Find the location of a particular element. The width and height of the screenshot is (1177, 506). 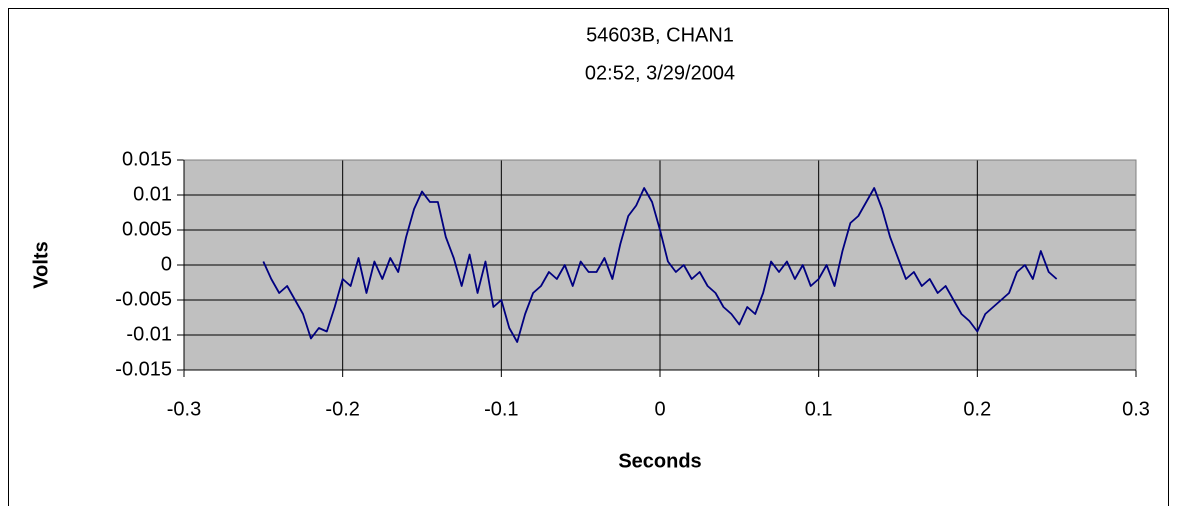

x-tick-label: 0 is located at coordinates (659, 409).